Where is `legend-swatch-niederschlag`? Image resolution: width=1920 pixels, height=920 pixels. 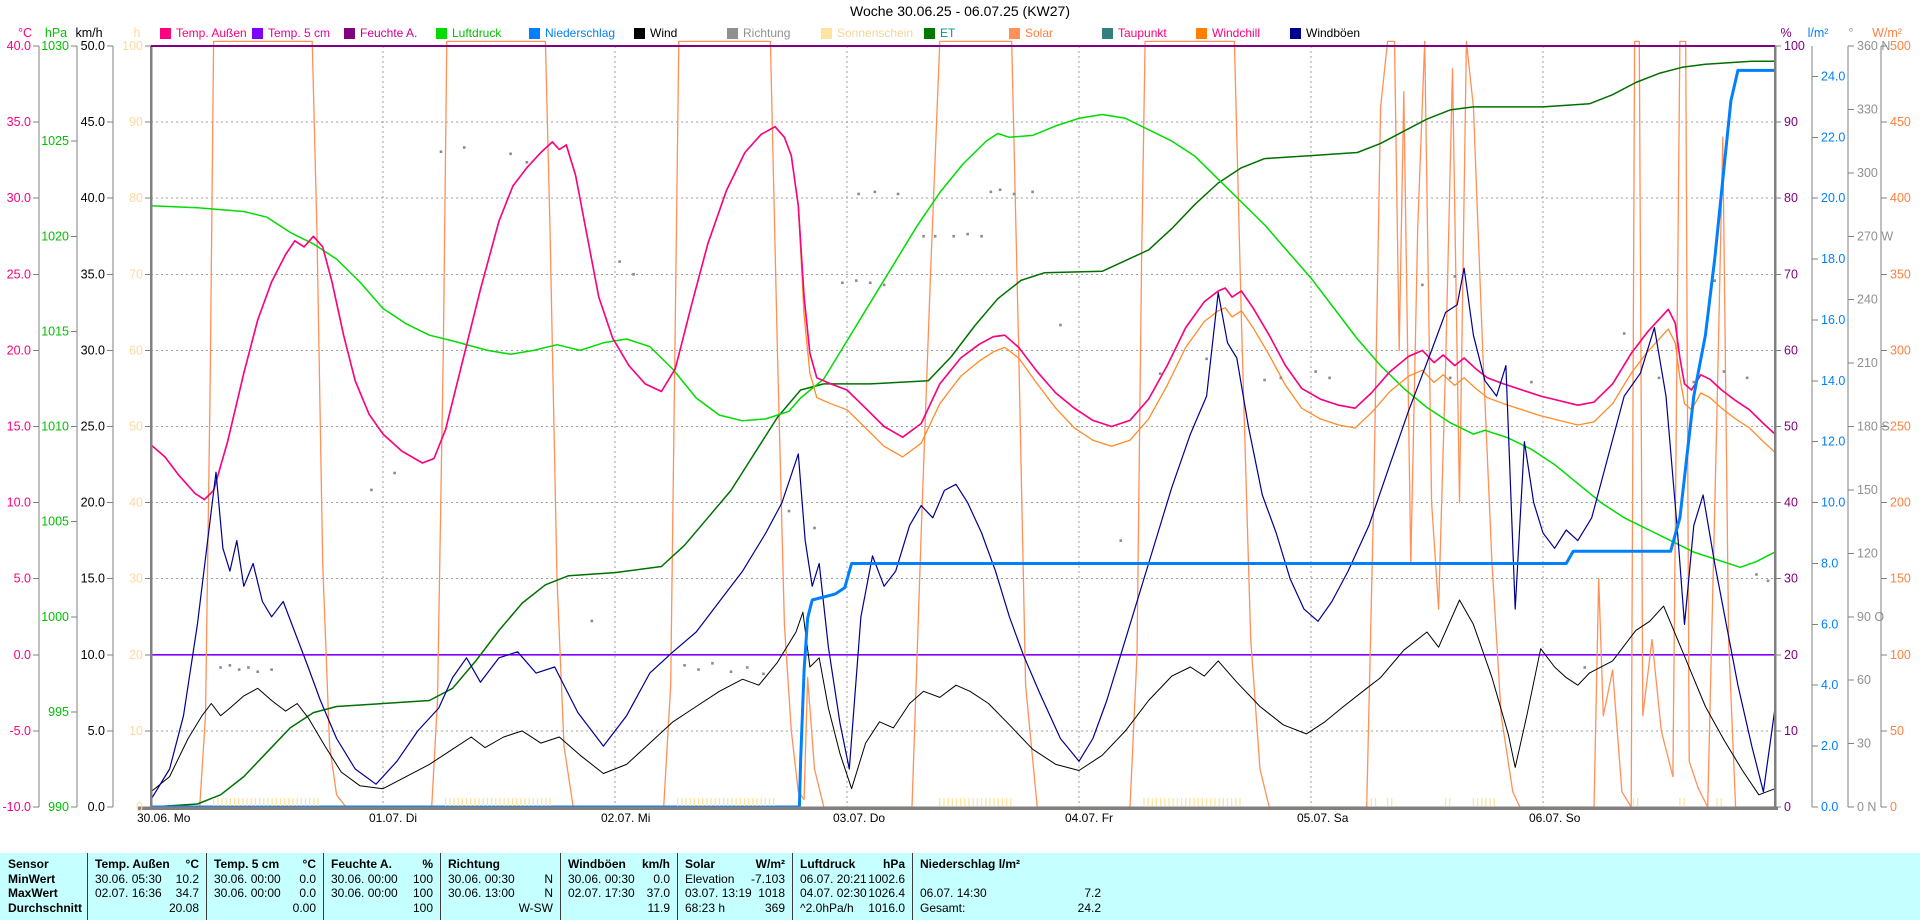
legend-swatch-niederschlag is located at coordinates (534, 33).